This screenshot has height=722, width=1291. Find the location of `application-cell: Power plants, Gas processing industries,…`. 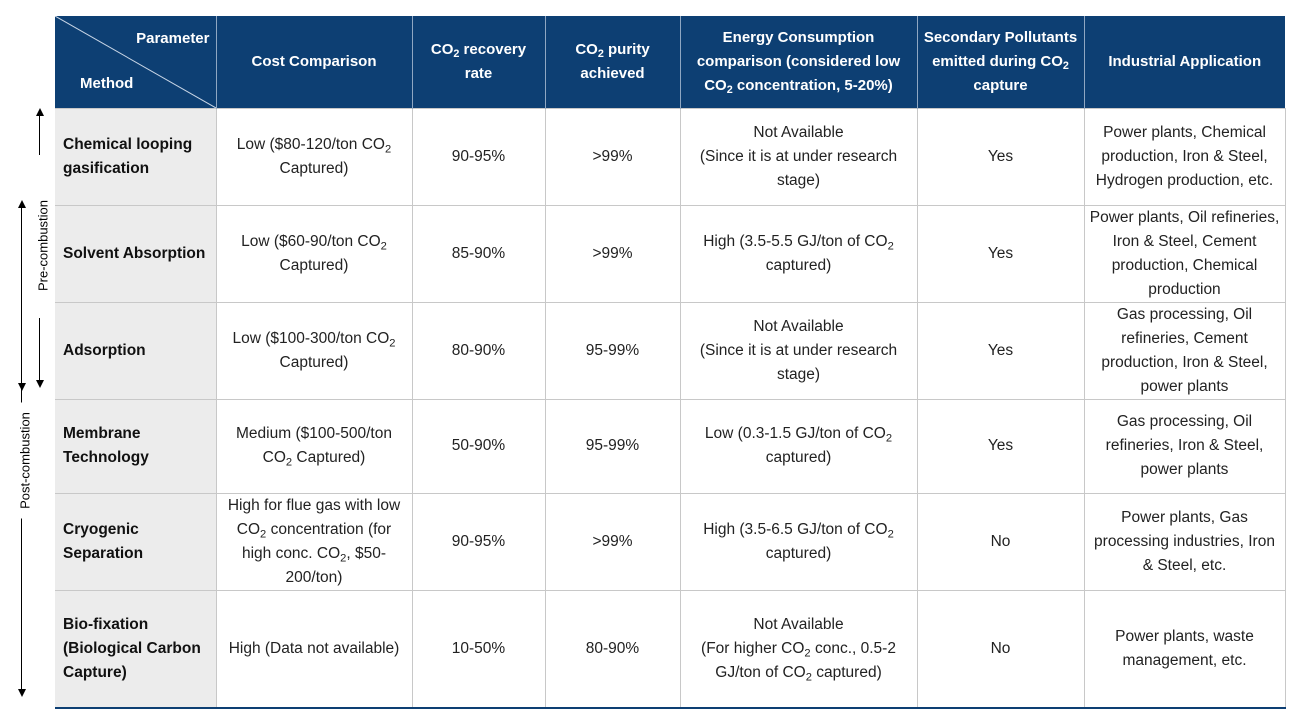

application-cell: Power plants, Gas processing industries,… is located at coordinates (1184, 541).